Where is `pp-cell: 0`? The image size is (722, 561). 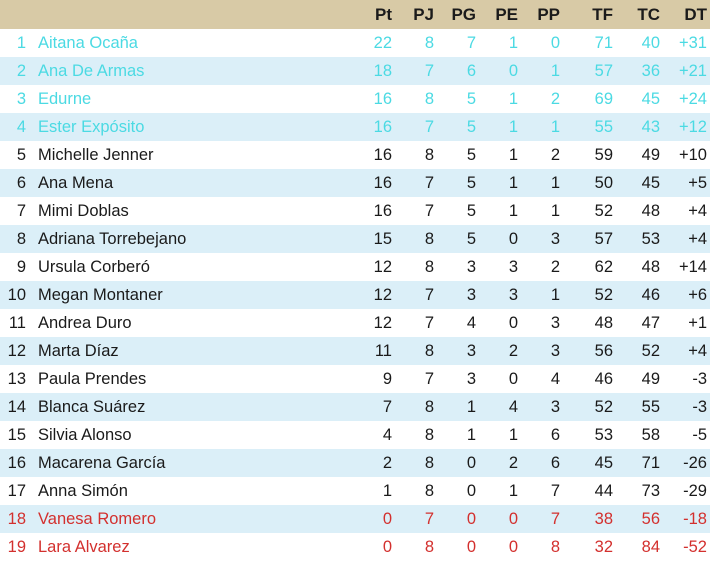 pp-cell: 0 is located at coordinates (555, 42).